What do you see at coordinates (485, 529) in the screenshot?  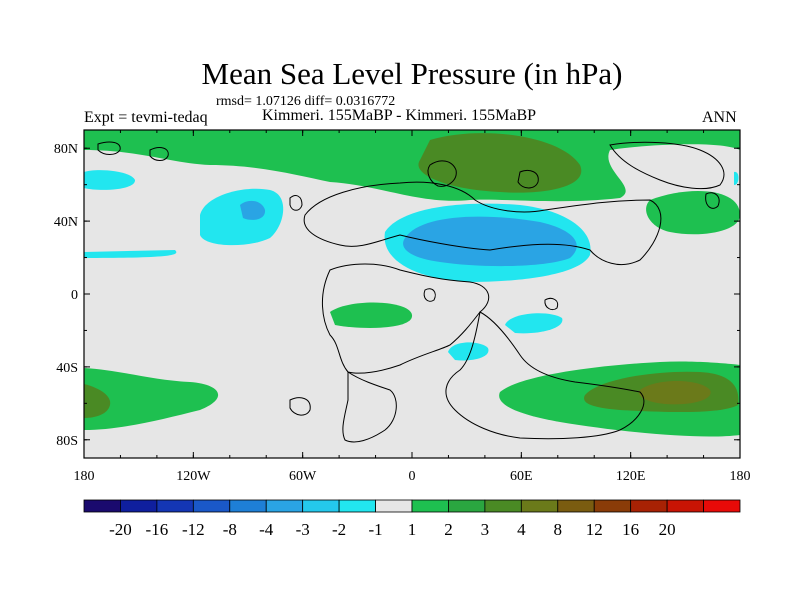 I see `colorbar-label: 3` at bounding box center [485, 529].